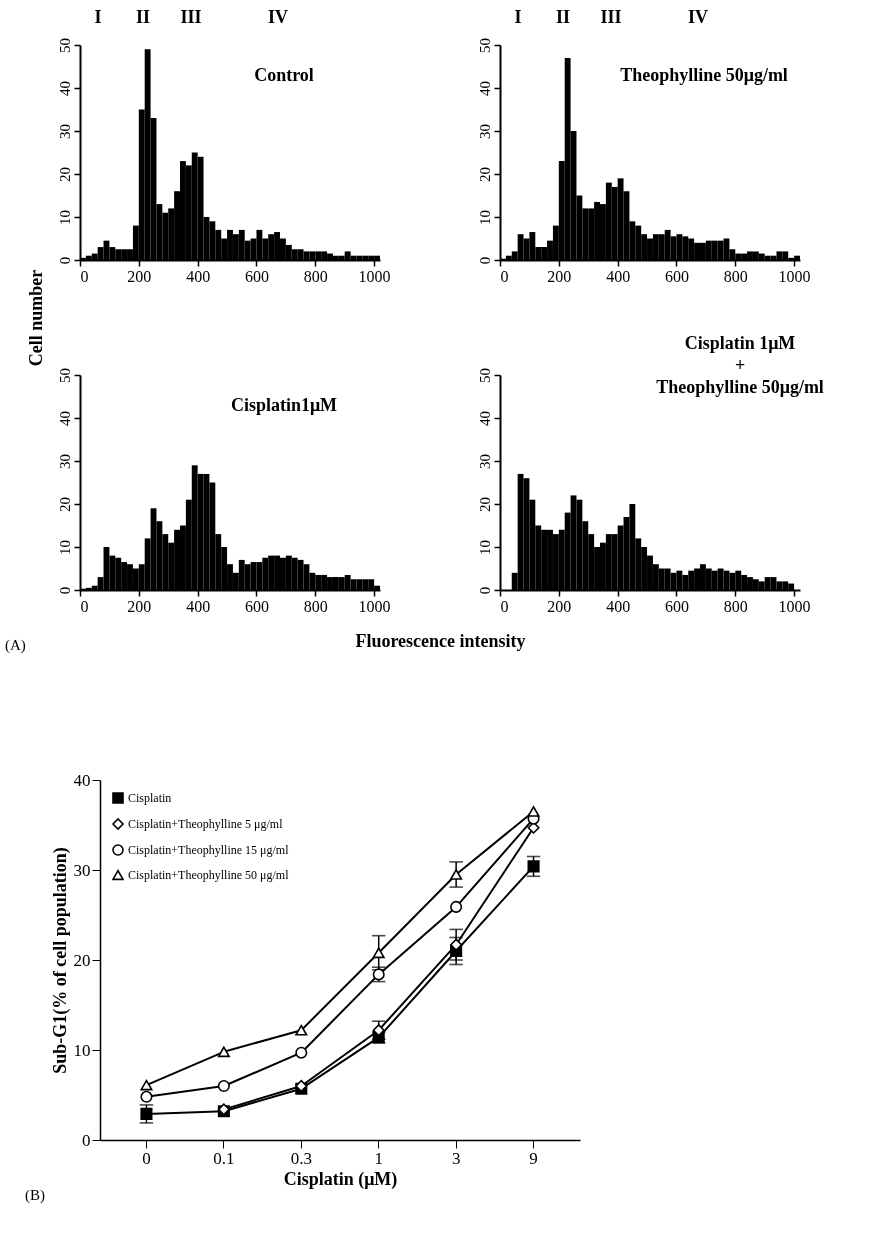 This screenshot has height=1257, width=872. Describe the element at coordinates (209, 875) in the screenshot. I see `legend-label: Cisplatin+Theophylline 50 μg/ml` at that location.